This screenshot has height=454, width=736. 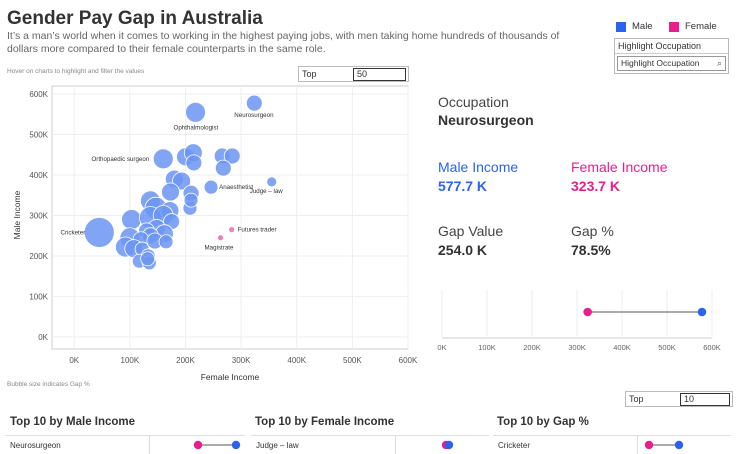 I want to click on gap-pct-value: 78.5%, so click(x=591, y=250).